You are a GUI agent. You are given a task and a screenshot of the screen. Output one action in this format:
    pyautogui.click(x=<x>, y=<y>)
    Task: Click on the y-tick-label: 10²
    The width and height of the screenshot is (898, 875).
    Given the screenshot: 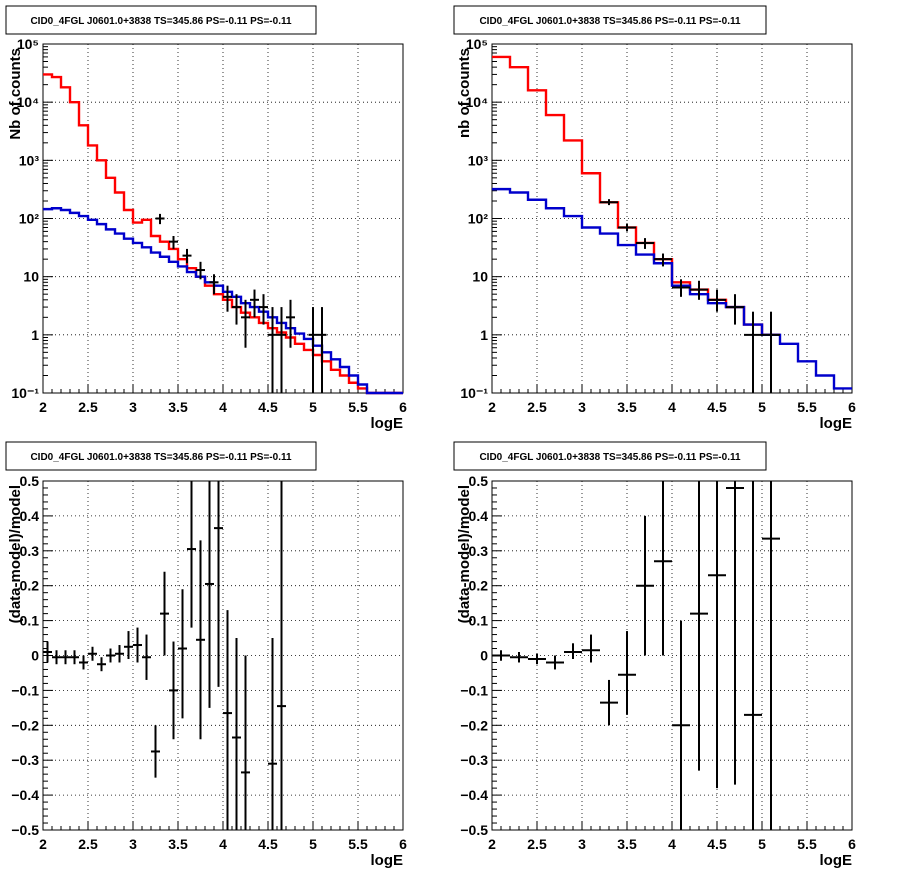 What is the action you would take?
    pyautogui.click(x=29, y=219)
    